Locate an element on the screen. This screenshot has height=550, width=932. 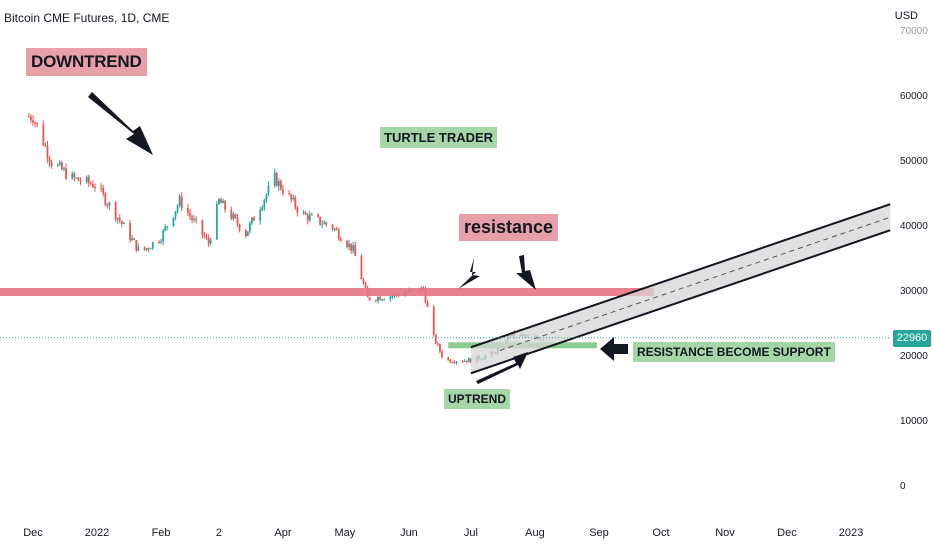
y-tick-label: 40000 is located at coordinates (914, 226).